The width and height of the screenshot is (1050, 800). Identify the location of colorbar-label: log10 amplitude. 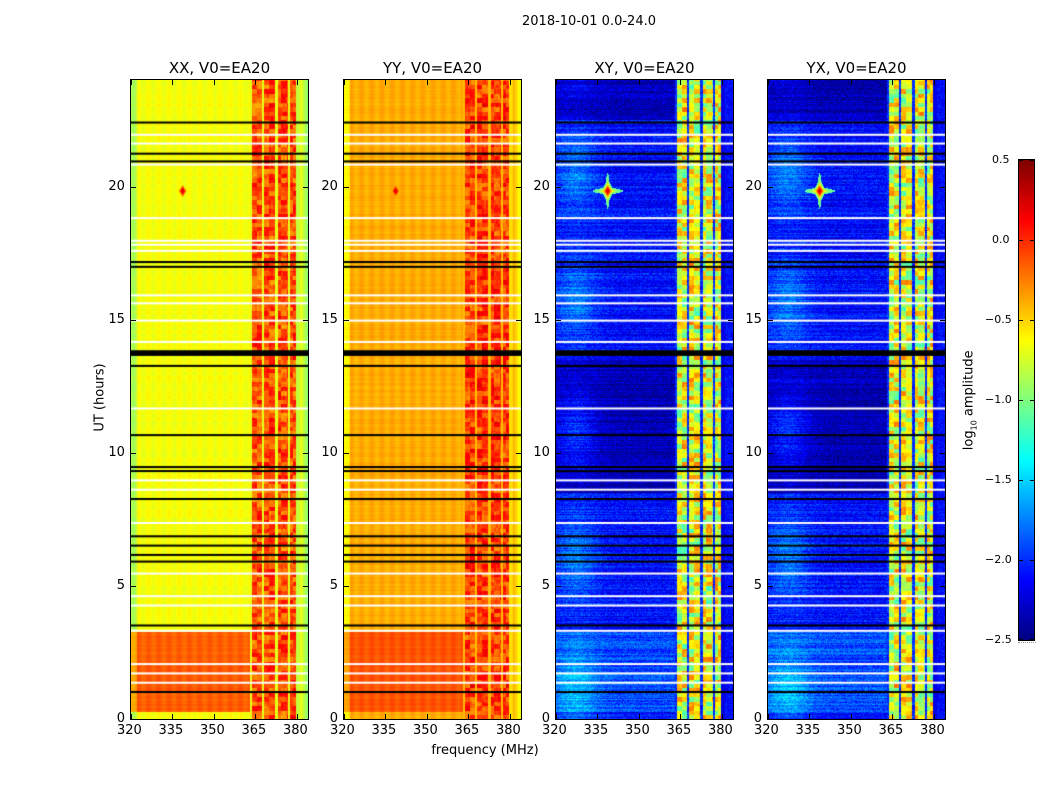
(970, 400).